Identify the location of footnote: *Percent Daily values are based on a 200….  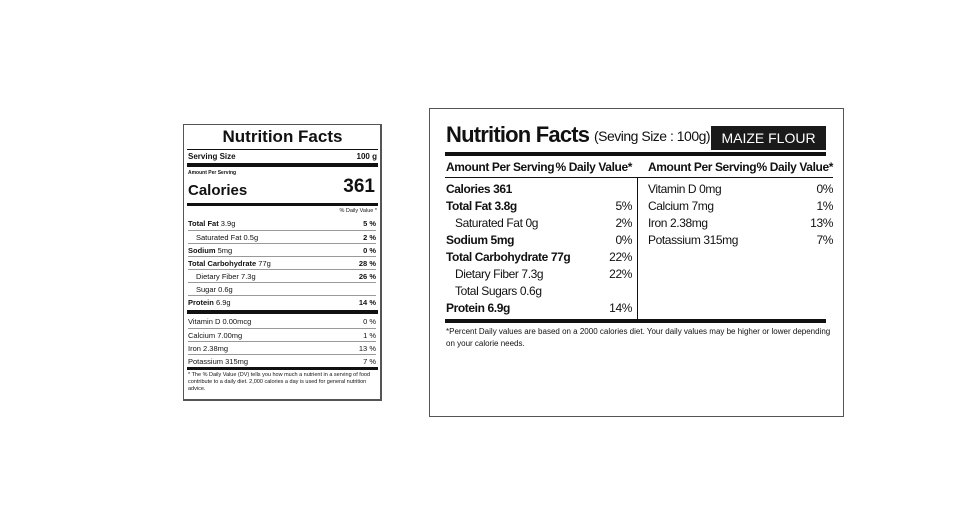
(638, 337).